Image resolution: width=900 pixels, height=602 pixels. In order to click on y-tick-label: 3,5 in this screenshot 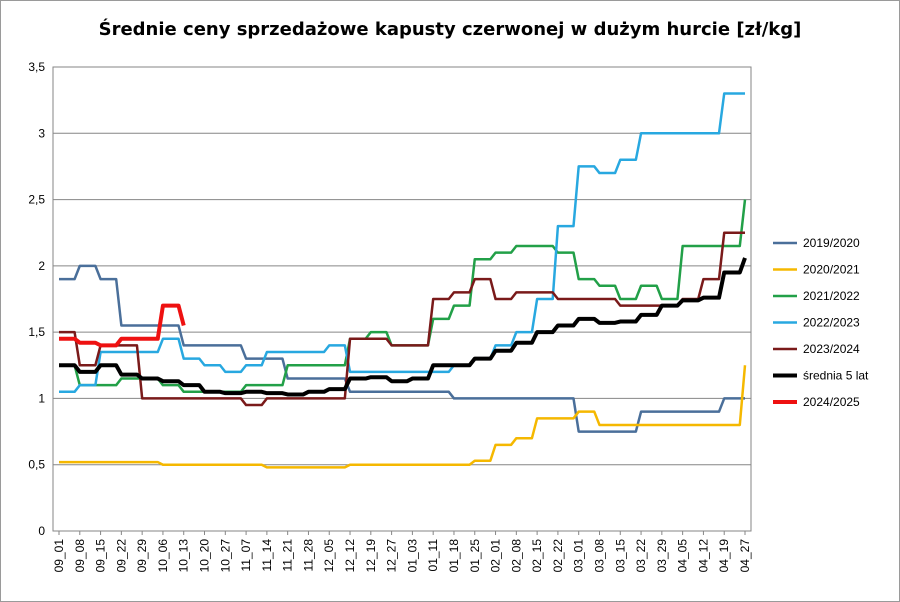, I will do `click(36, 67)`.